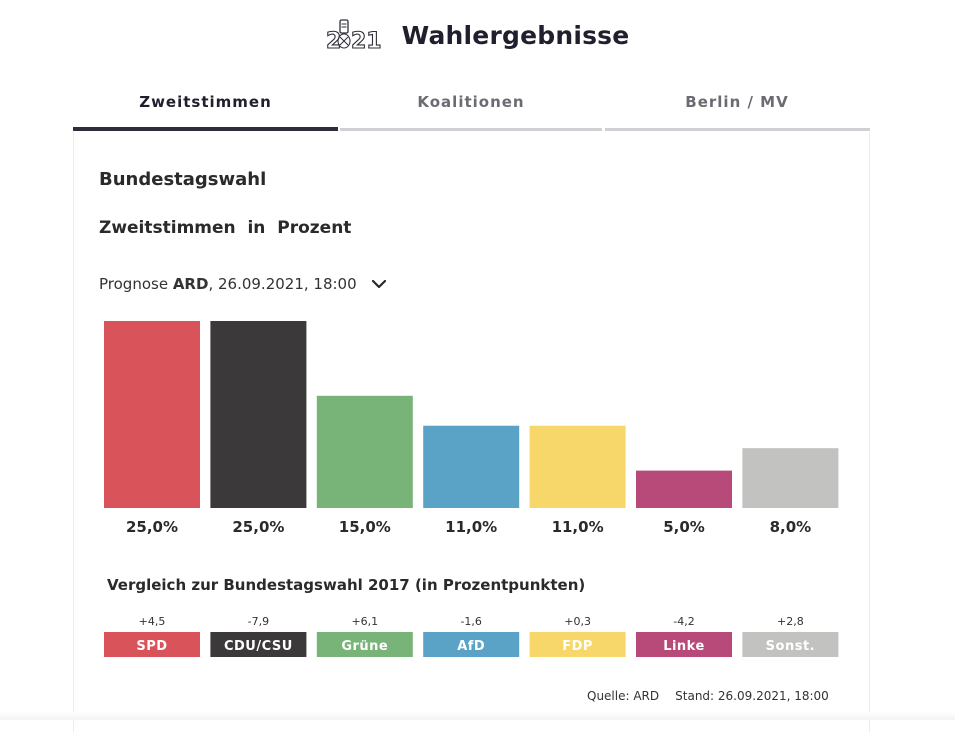  What do you see at coordinates (183, 179) in the screenshot?
I see `section-heading: Bundestagswahl` at bounding box center [183, 179].